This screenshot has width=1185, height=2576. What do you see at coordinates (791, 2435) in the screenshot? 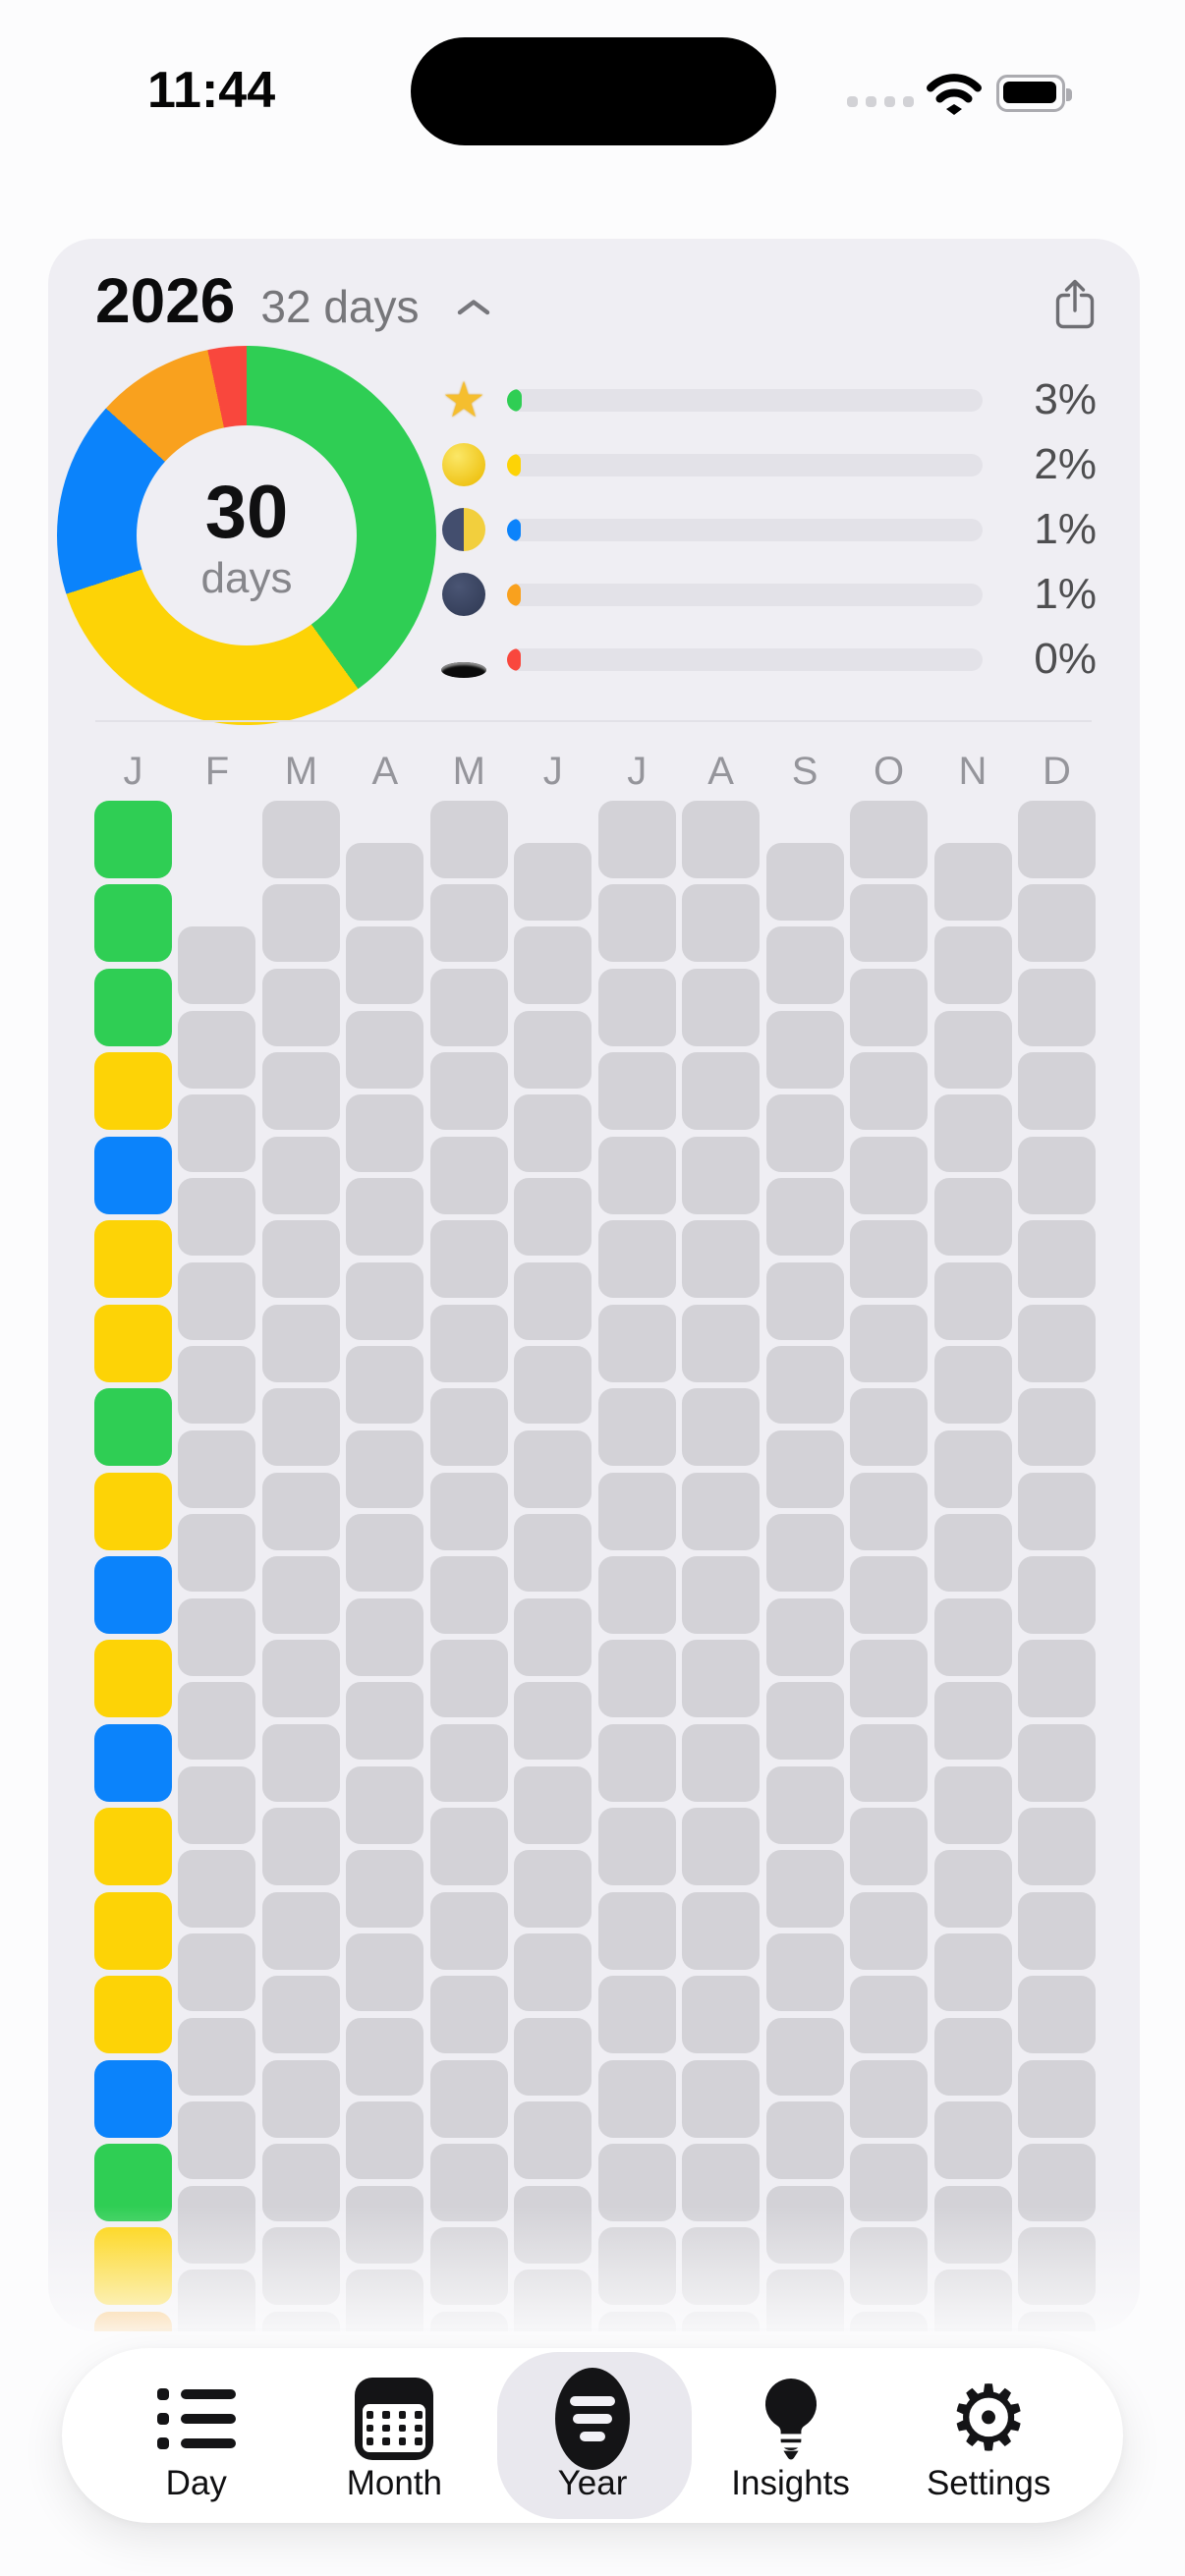
I see `tab-insights: Insights` at bounding box center [791, 2435].